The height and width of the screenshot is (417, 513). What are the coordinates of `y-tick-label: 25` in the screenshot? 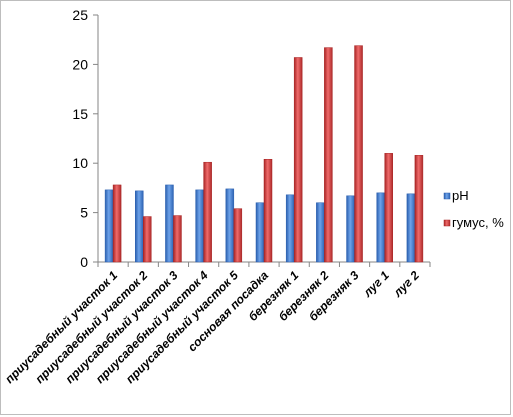 It's located at (80, 15).